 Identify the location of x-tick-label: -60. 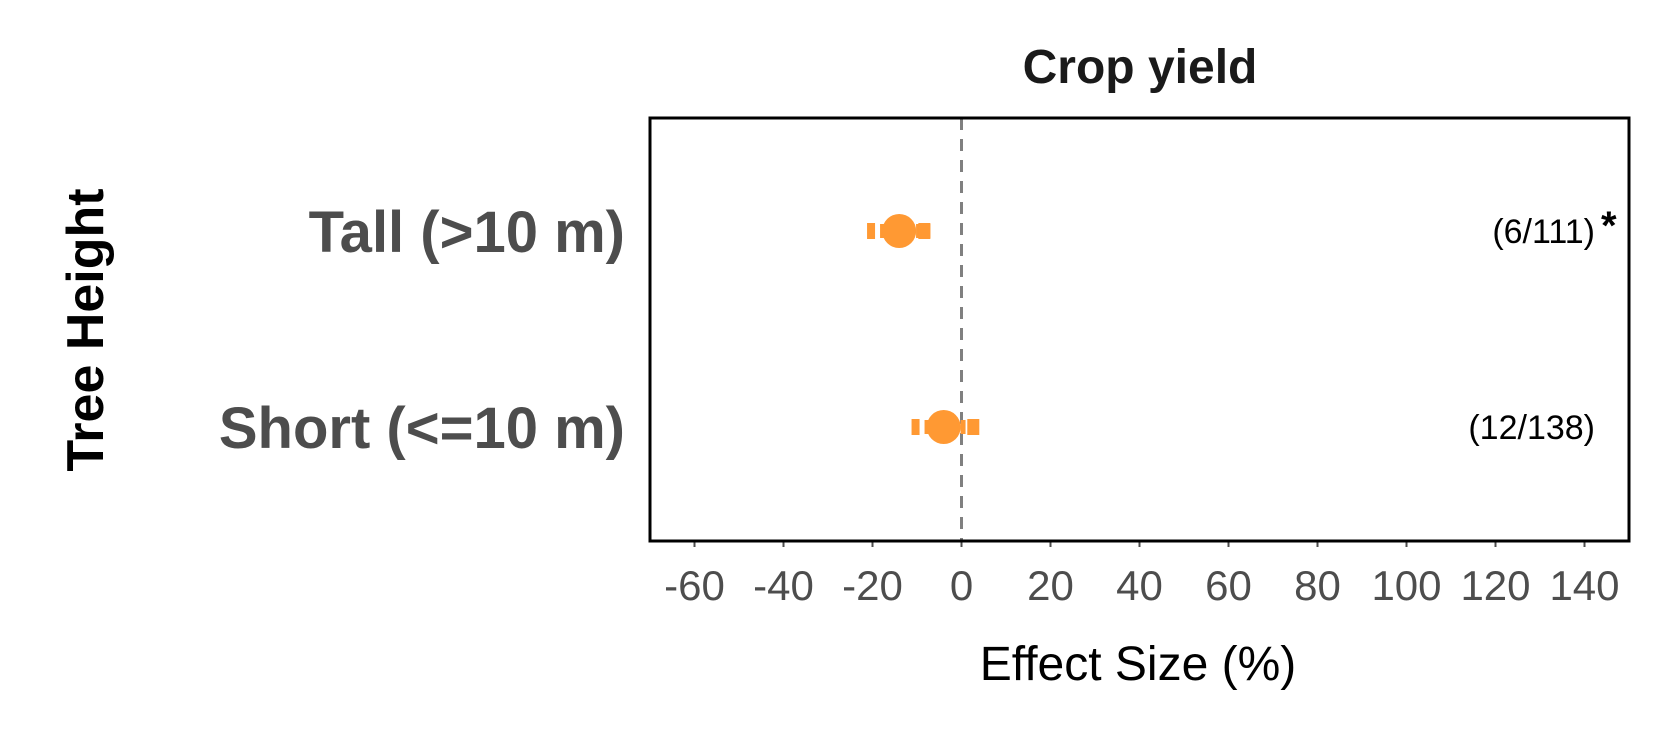
(694, 585).